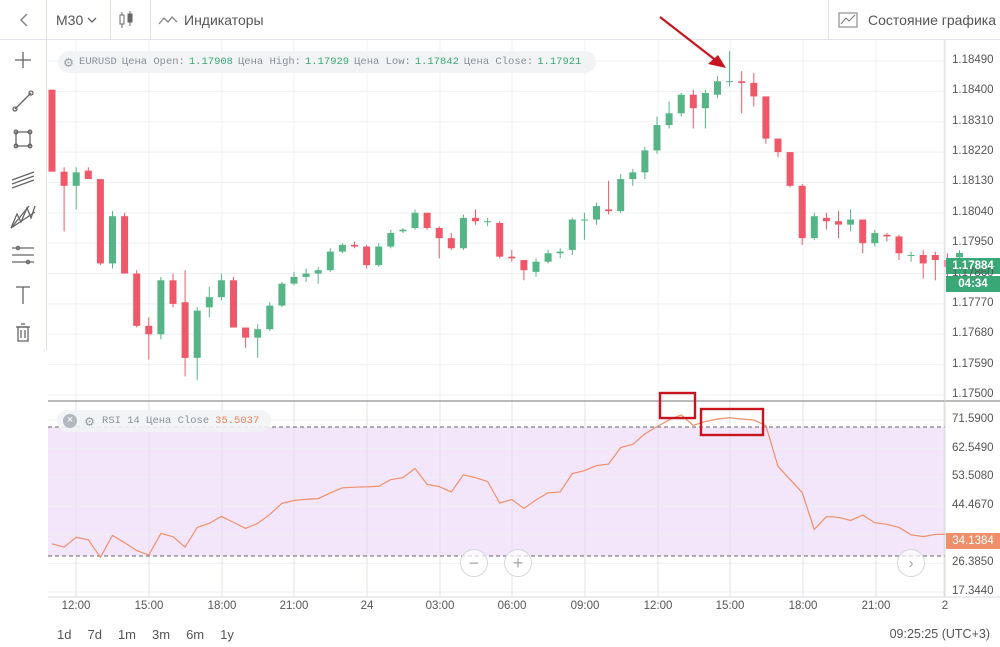  What do you see at coordinates (224, 20) in the screenshot?
I see `indicators-label: Индикаторы` at bounding box center [224, 20].